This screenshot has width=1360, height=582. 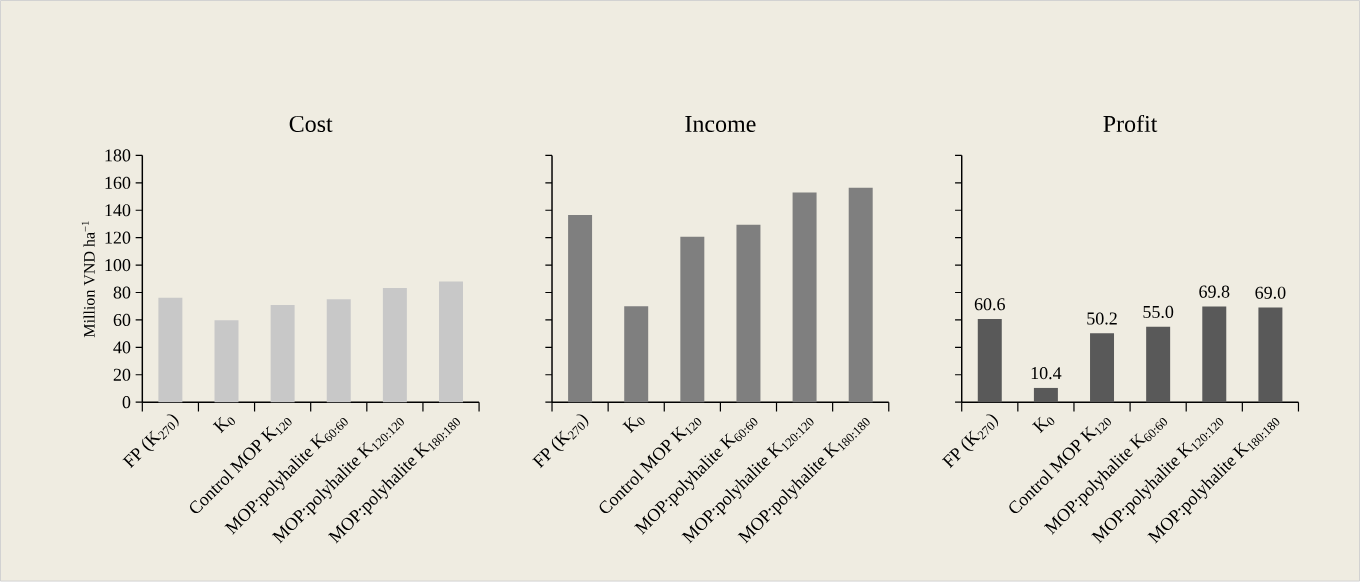 I want to click on data-label: 50.2, so click(x=1102, y=318).